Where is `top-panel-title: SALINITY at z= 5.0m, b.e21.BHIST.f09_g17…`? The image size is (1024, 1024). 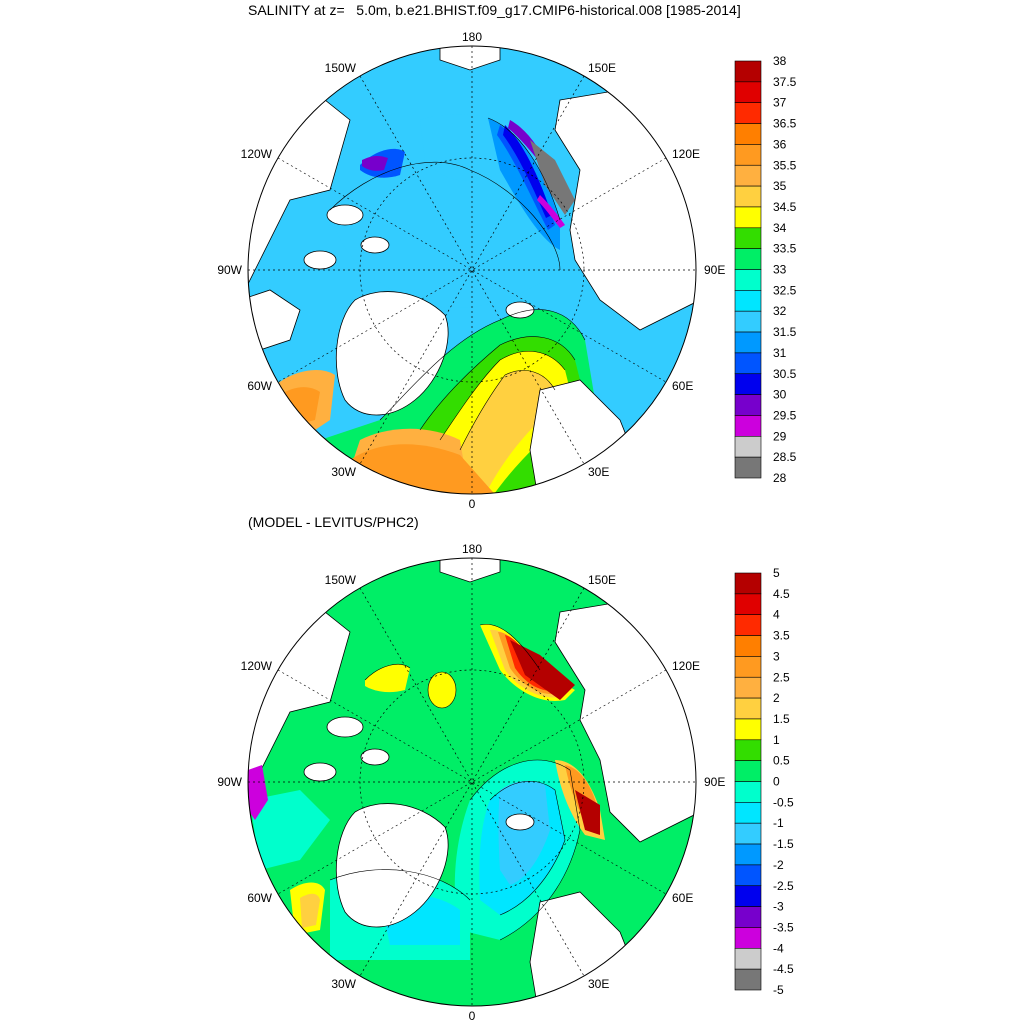
top-panel-title: SALINITY at z= 5.0m, b.e21.BHIST.f09_g17… is located at coordinates (494, 10).